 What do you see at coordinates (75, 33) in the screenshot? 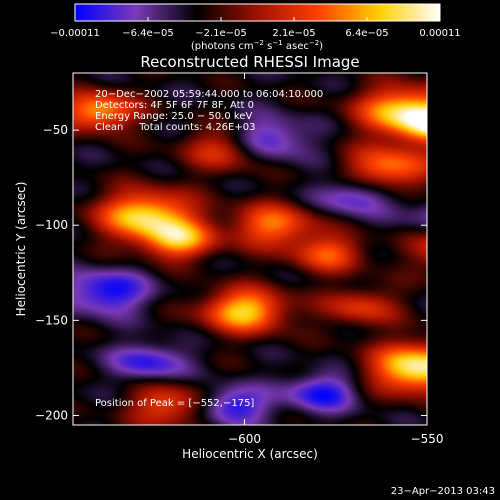
I see `colorbar-tick-label: −0.00011` at bounding box center [75, 33].